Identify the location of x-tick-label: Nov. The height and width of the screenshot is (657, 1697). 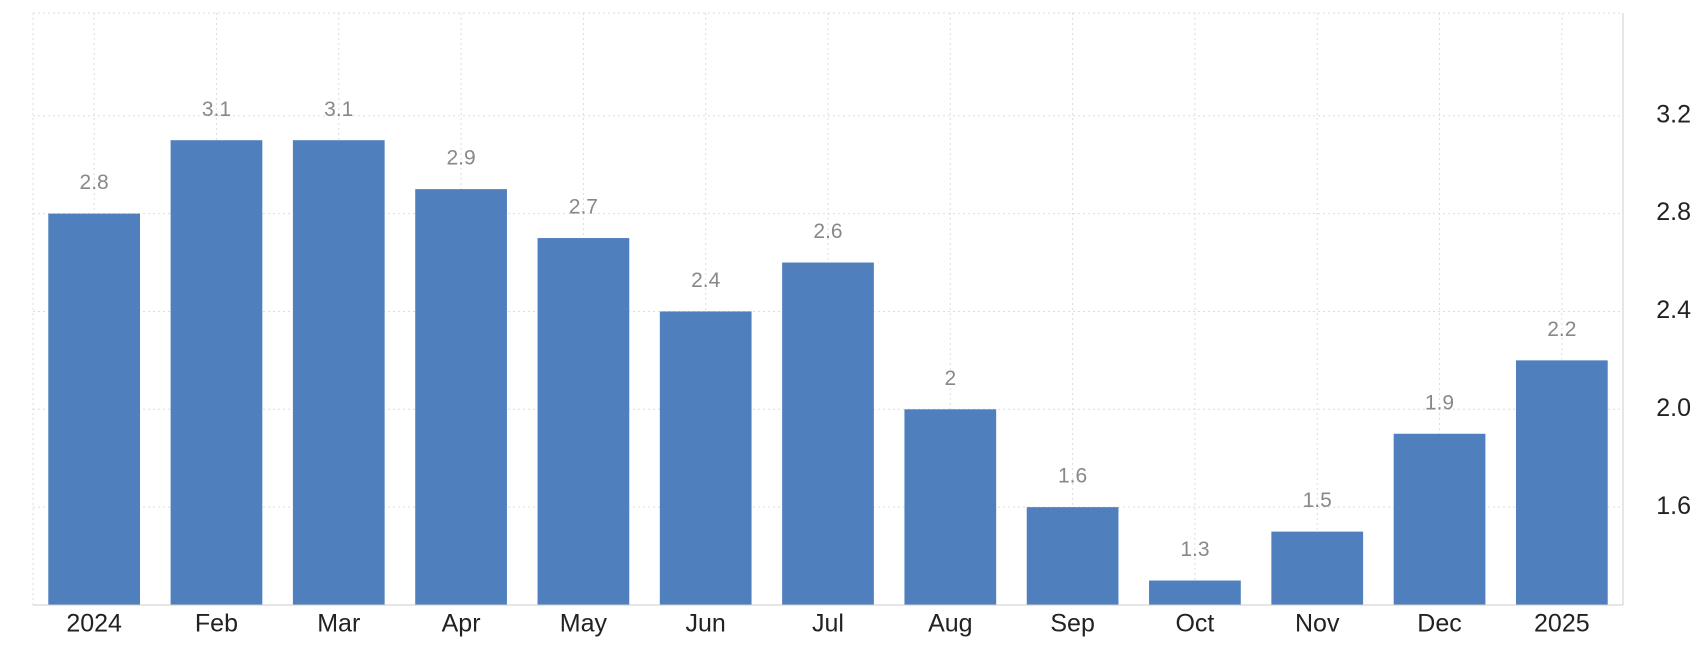
(1317, 624).